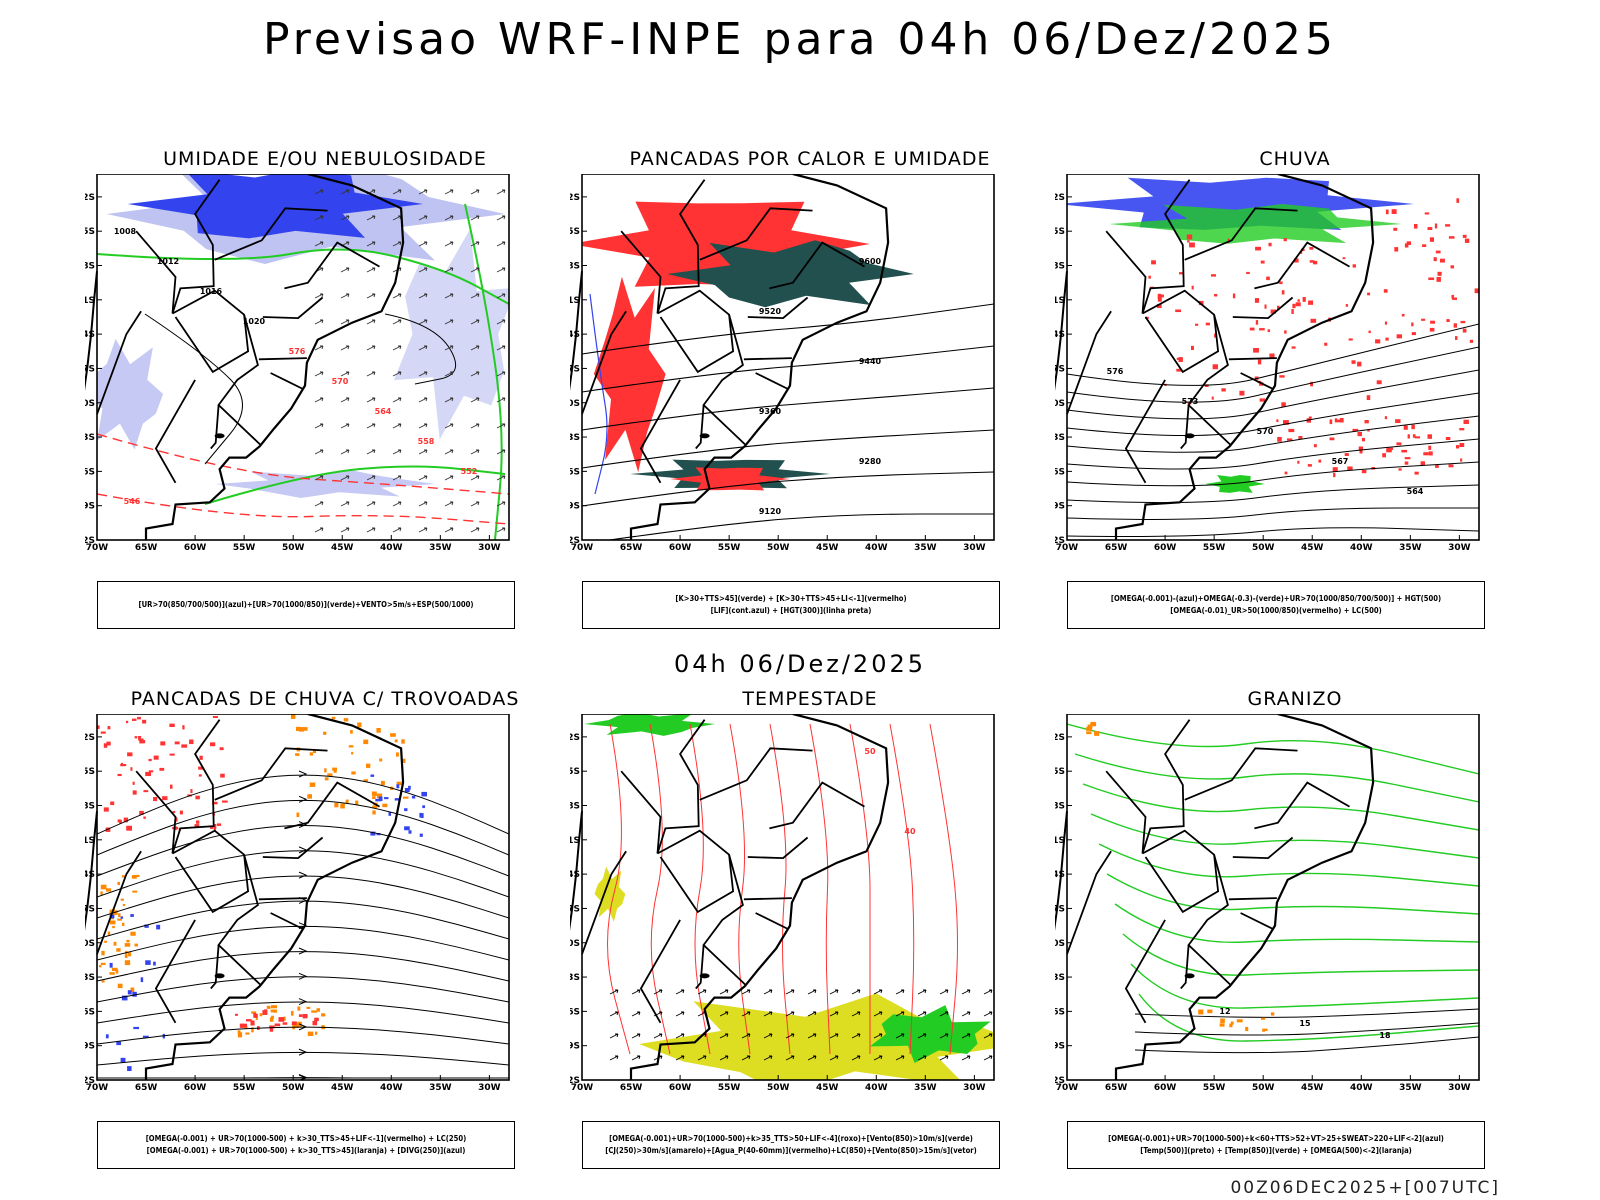 The width and height of the screenshot is (1600, 1200). I want to click on lon-label: 50W, so click(293, 1088).